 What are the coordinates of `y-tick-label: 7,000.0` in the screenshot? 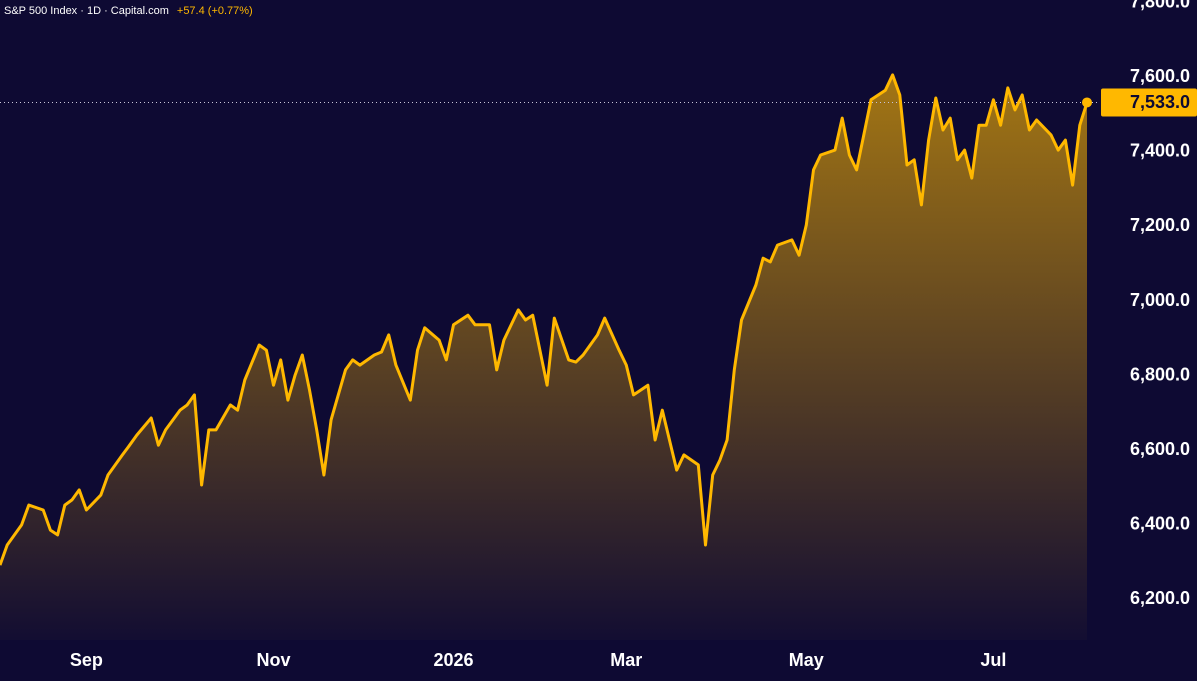 It's located at (1160, 300).